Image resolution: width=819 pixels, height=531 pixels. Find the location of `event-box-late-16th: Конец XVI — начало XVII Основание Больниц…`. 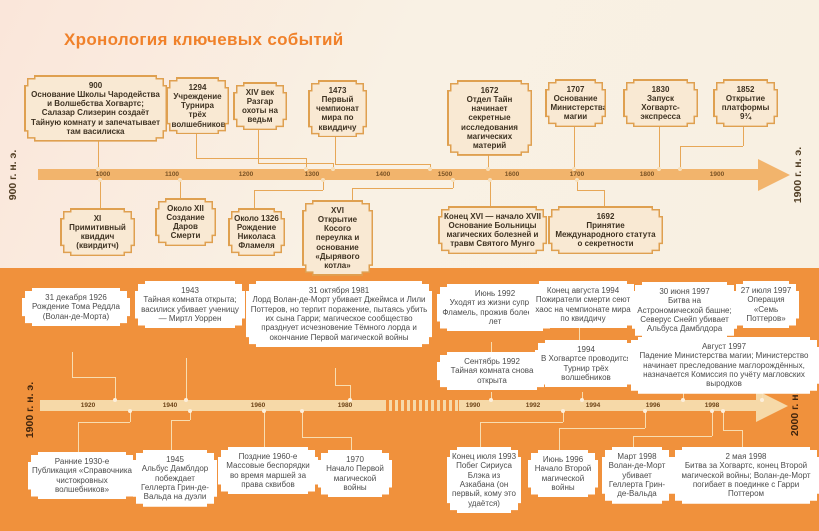

event-box-late-16th: Конец XVI — начало XVII Основание Больниц… is located at coordinates (492, 230).